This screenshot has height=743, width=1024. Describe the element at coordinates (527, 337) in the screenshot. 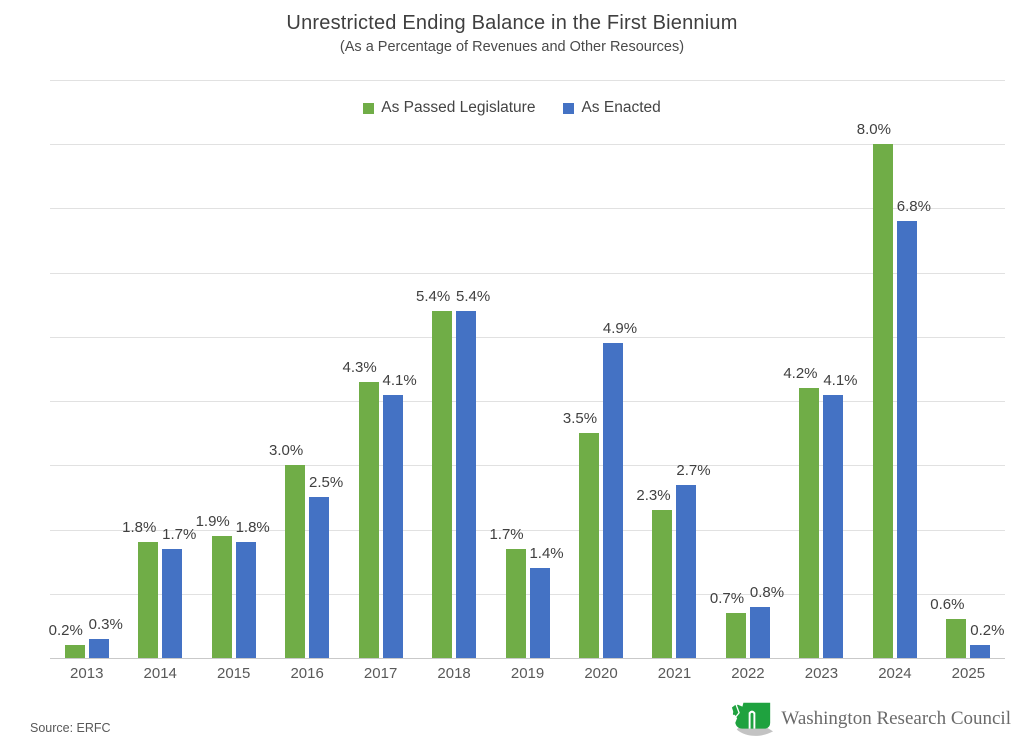

I see `gridline-5pct` at that location.